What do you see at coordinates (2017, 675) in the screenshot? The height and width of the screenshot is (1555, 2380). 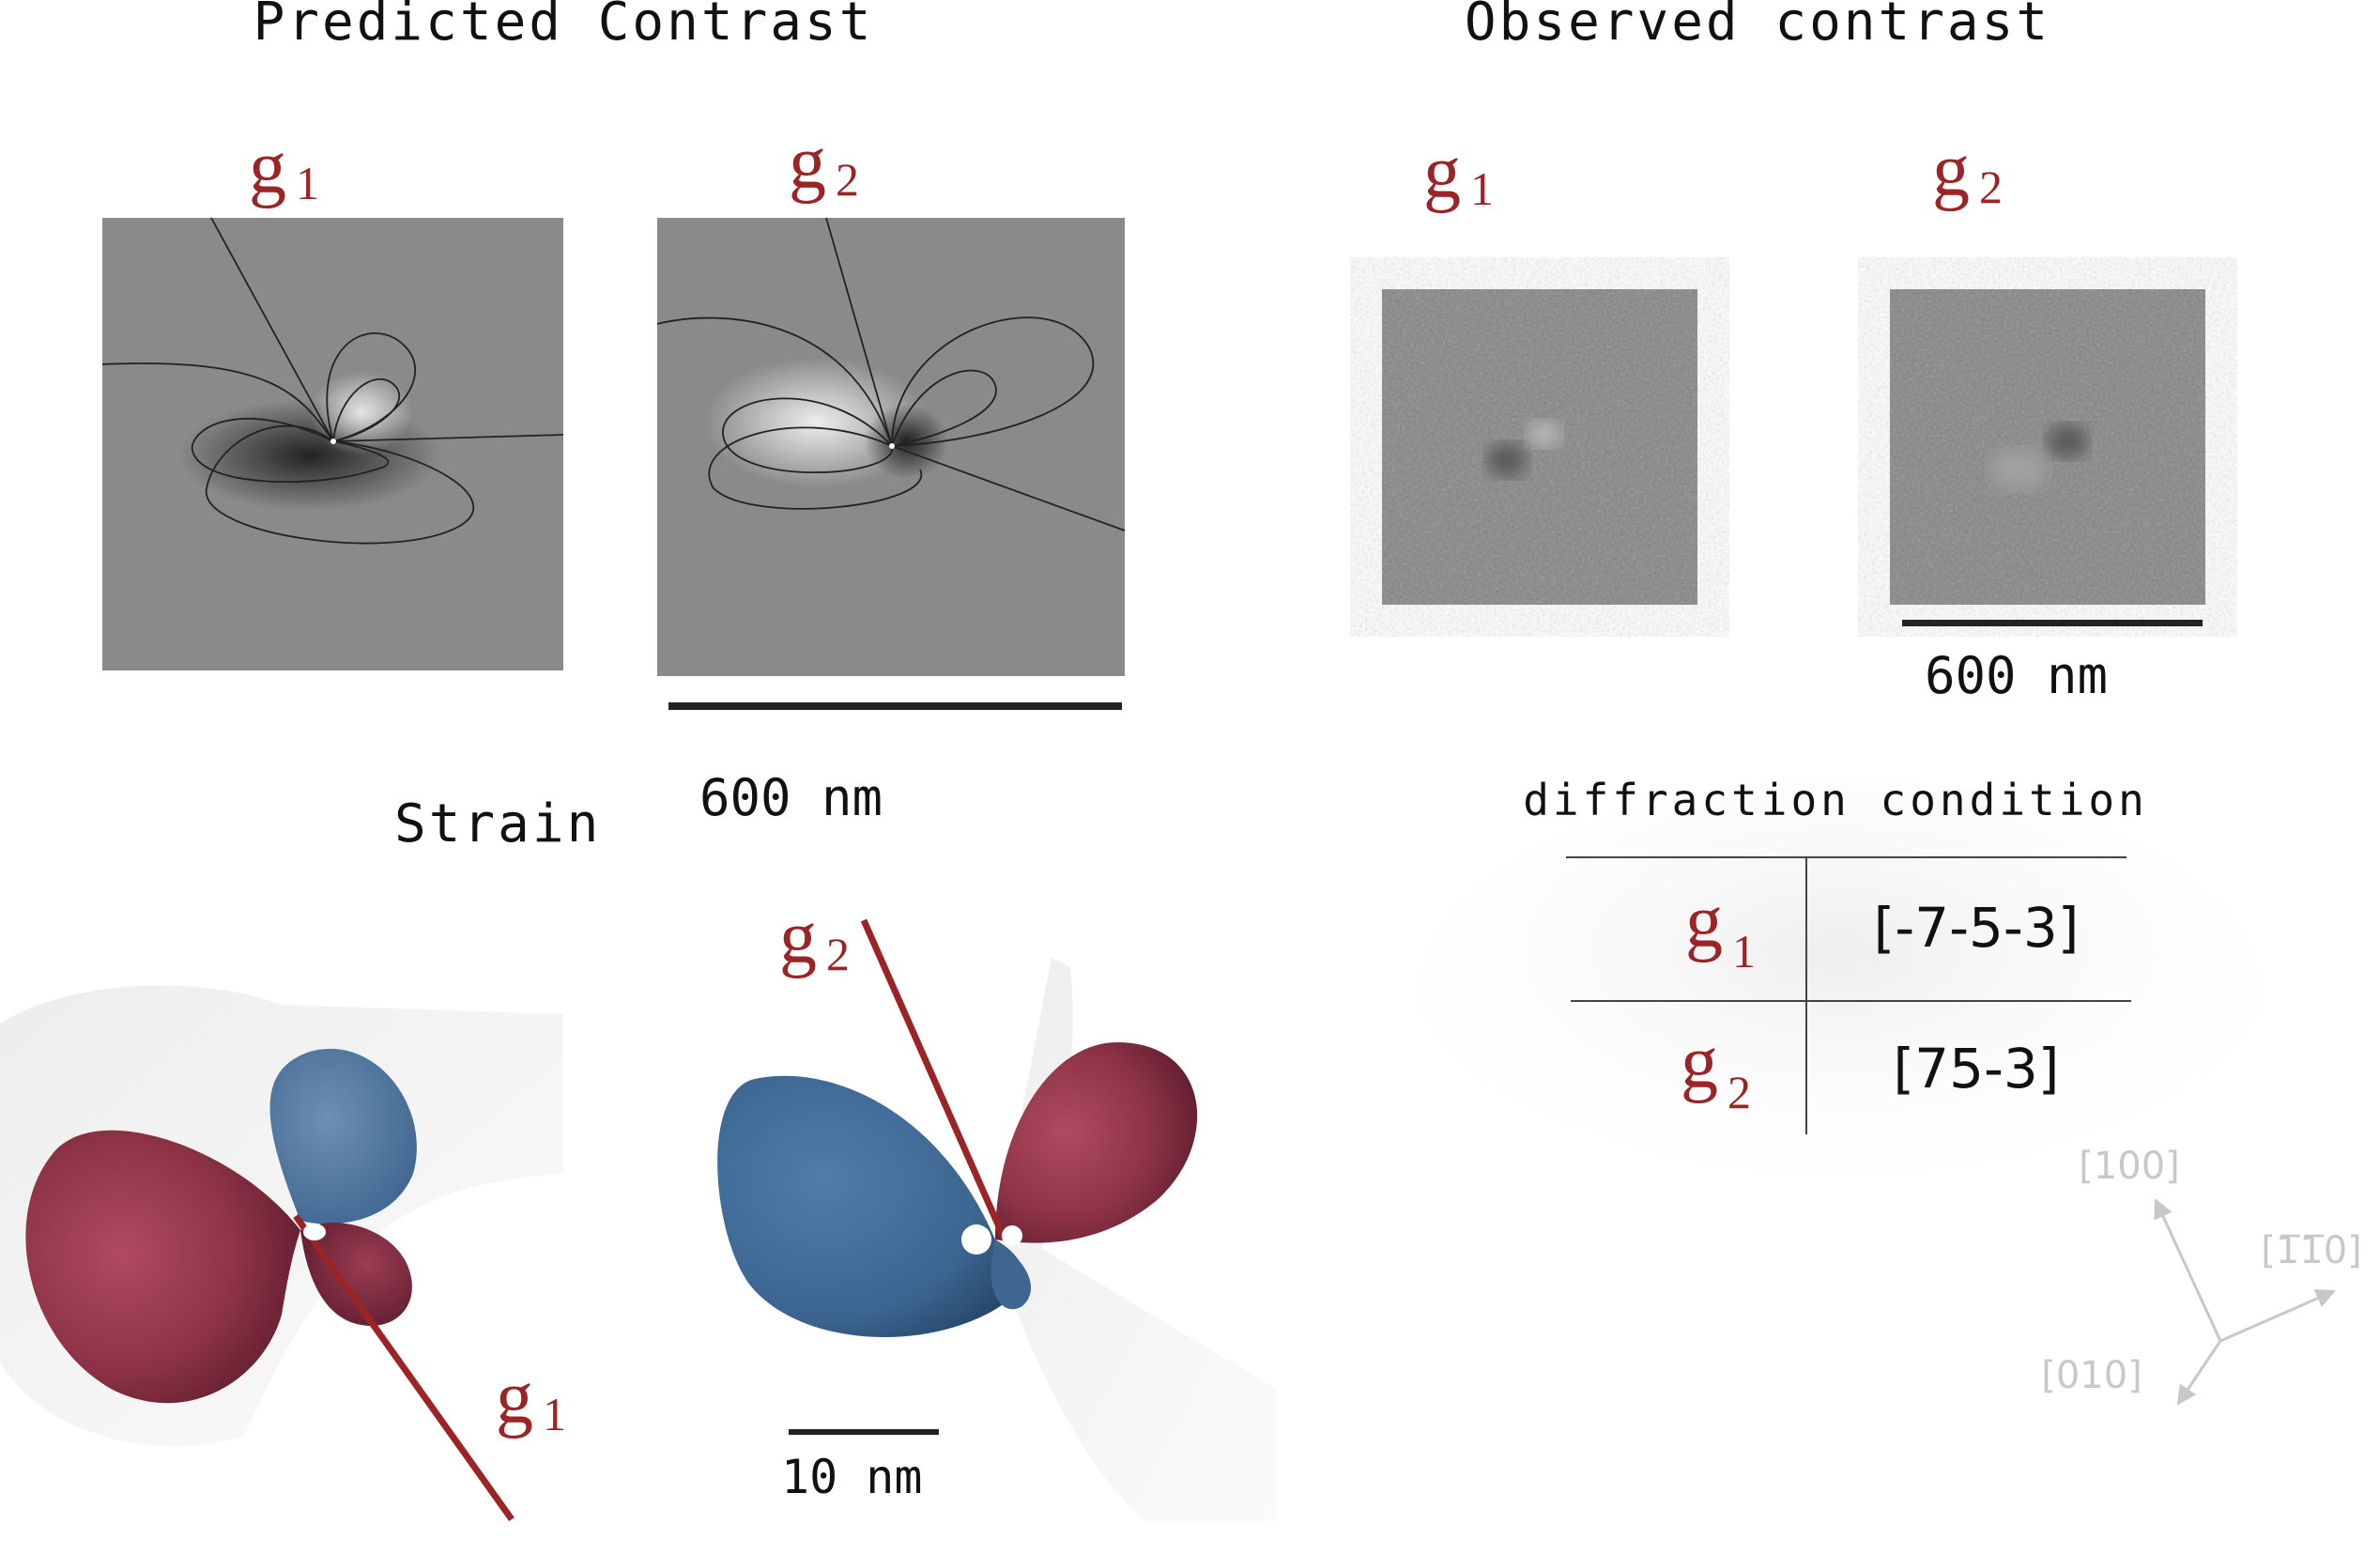 I see `observed-scale-label: 600 nm` at bounding box center [2017, 675].